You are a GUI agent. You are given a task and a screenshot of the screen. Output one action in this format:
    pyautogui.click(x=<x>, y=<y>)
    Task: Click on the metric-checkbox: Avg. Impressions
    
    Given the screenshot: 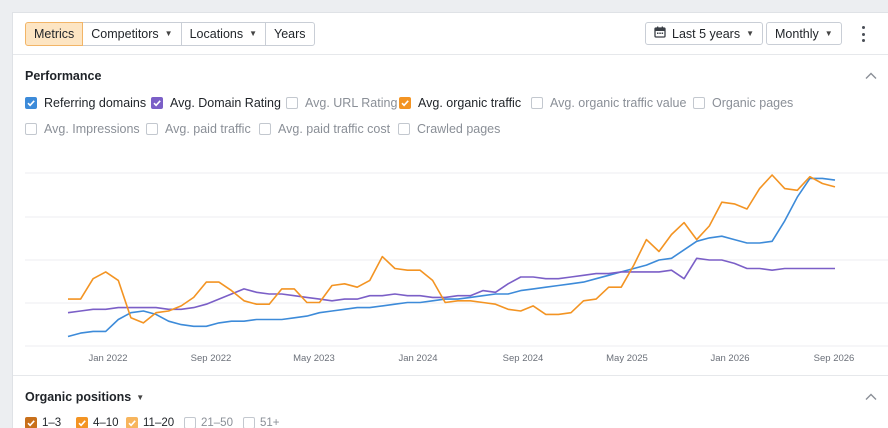 What is the action you would take?
    pyautogui.click(x=82, y=129)
    